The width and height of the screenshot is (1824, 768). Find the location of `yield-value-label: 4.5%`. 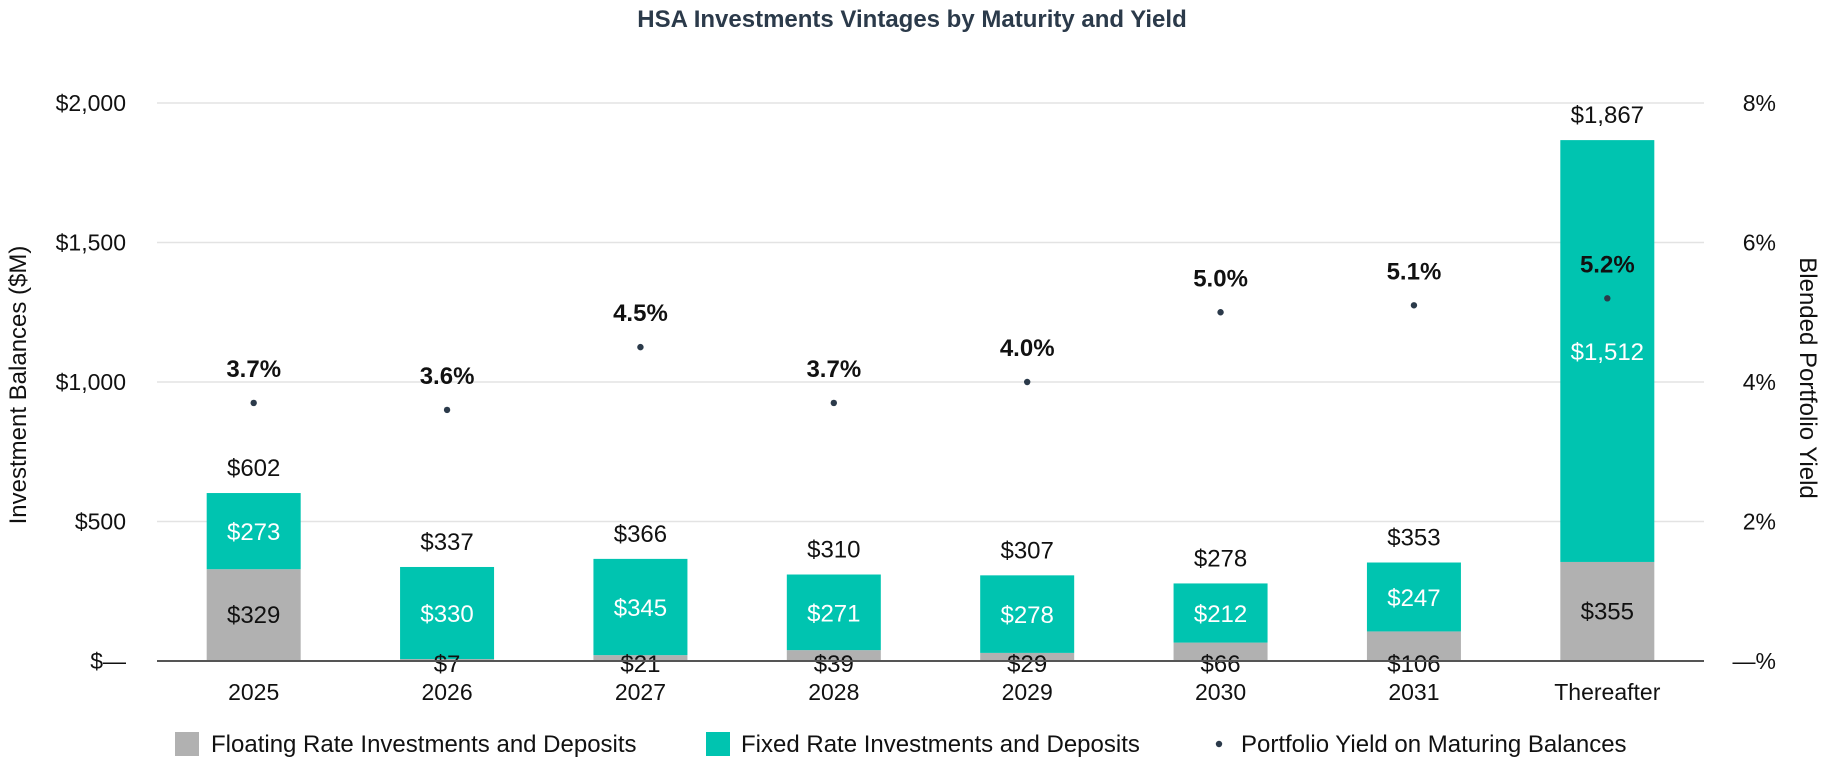

yield-value-label: 4.5% is located at coordinates (640, 313).